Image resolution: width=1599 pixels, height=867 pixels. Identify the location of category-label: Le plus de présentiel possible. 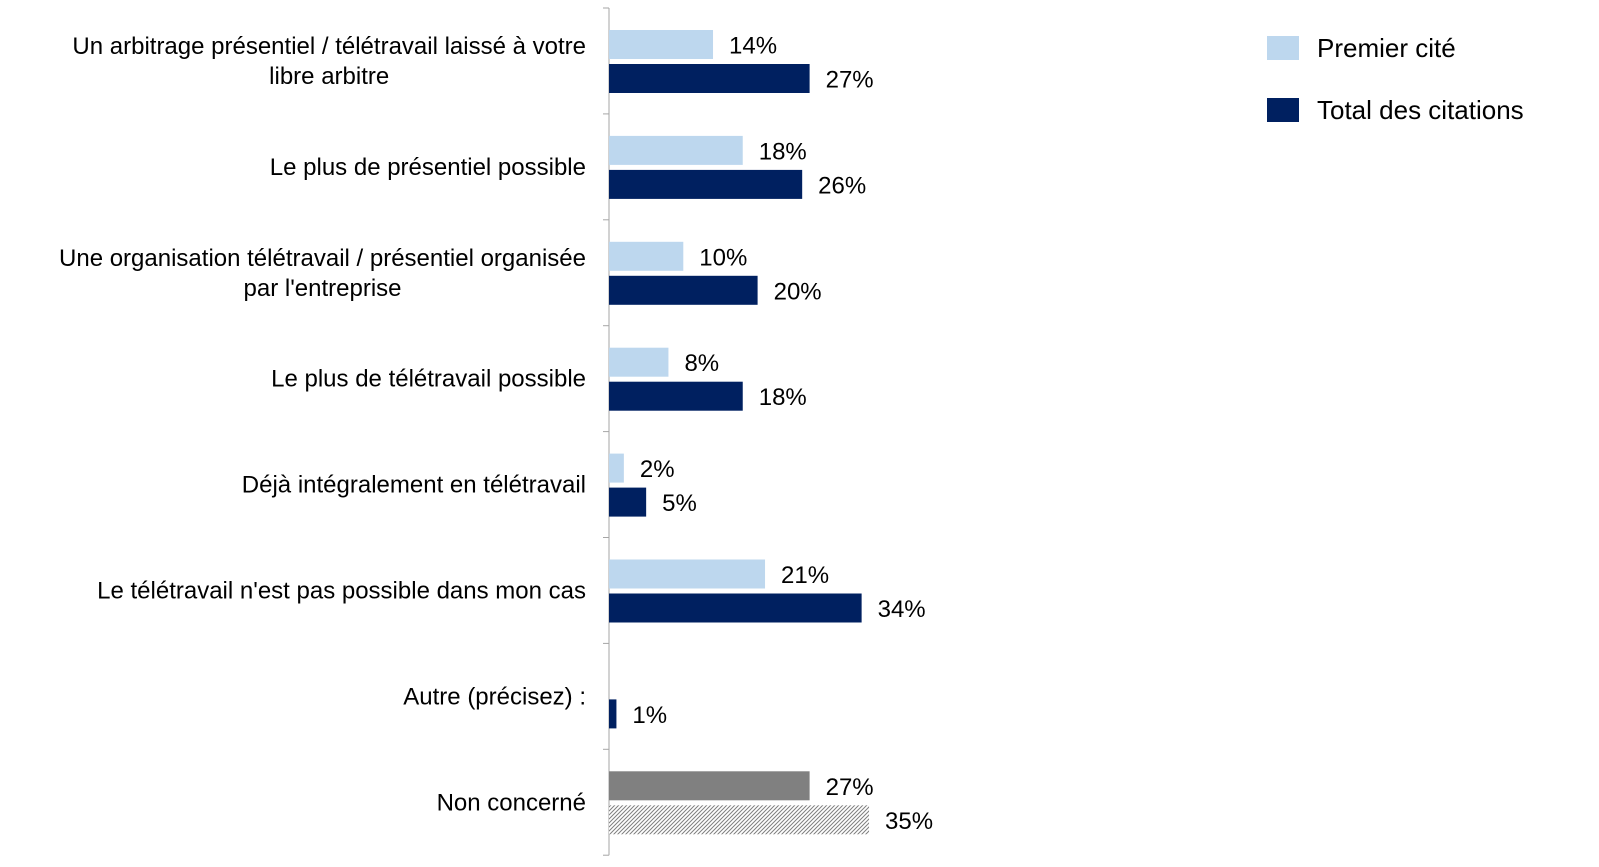
(428, 167).